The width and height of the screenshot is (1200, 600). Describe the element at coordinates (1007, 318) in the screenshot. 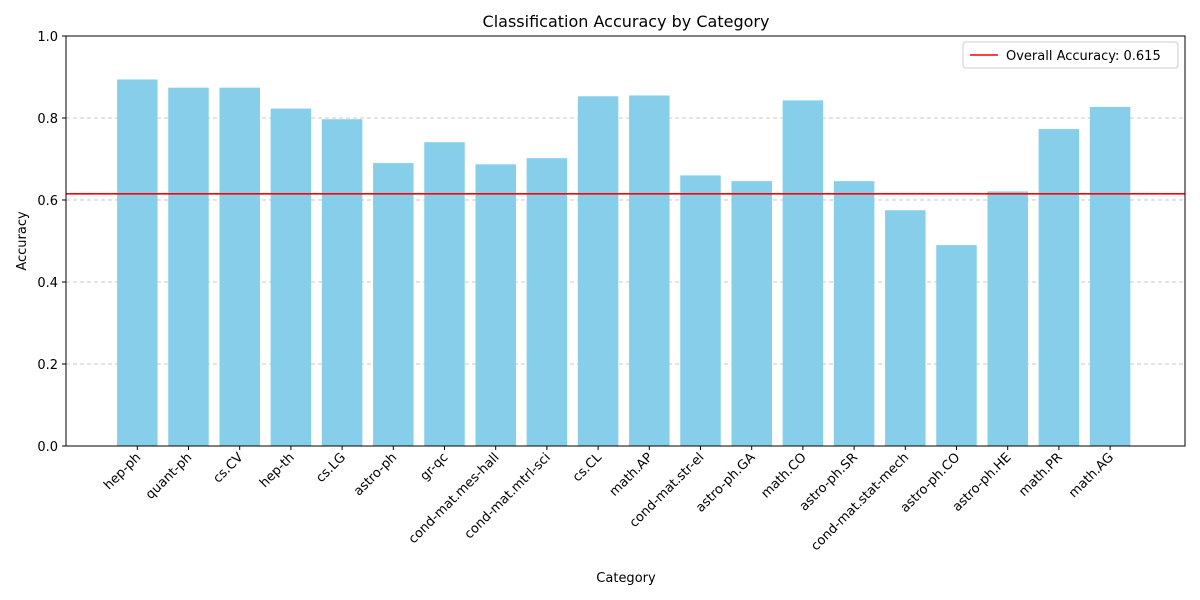

I see `bar-astro-ph.HE` at that location.